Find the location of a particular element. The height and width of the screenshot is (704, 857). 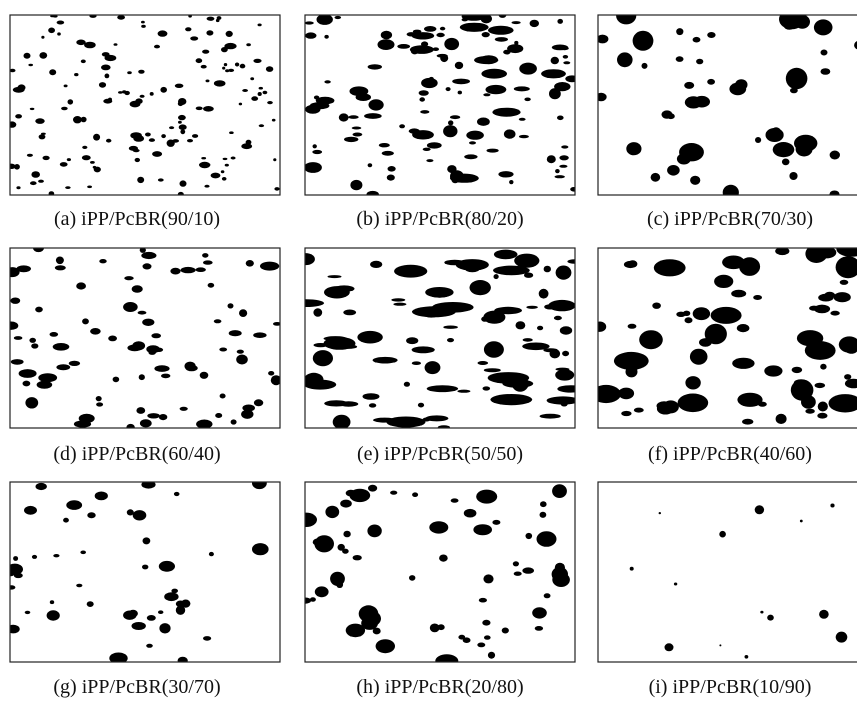

panel-border is located at coordinates (145, 105).